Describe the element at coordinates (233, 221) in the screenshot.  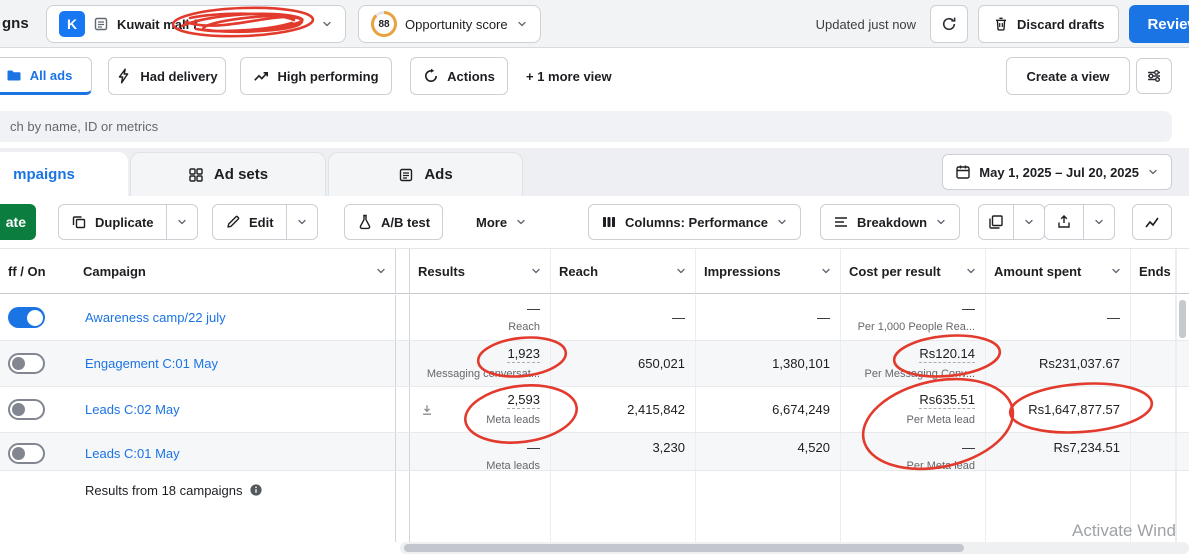
I see `pencil-icon` at that location.